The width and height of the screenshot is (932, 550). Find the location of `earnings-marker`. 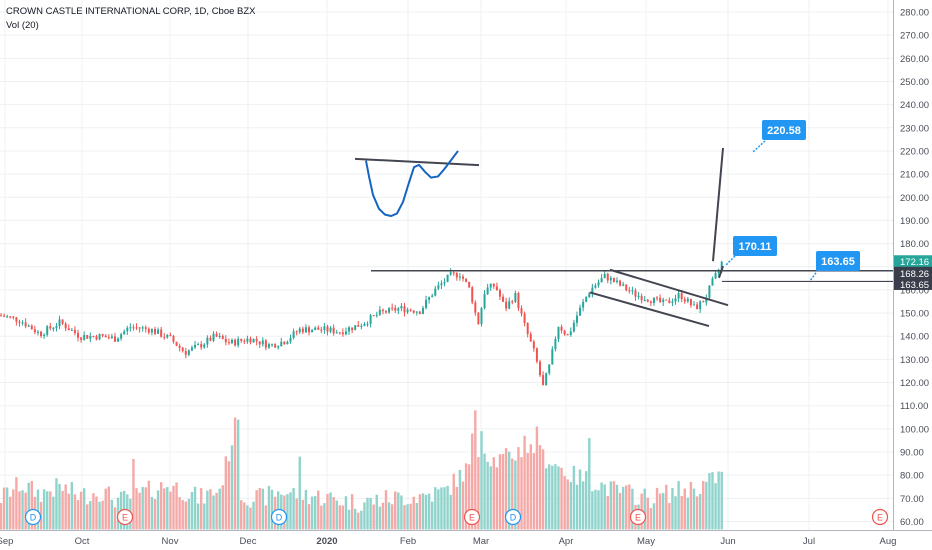

earnings-marker is located at coordinates (472, 517).